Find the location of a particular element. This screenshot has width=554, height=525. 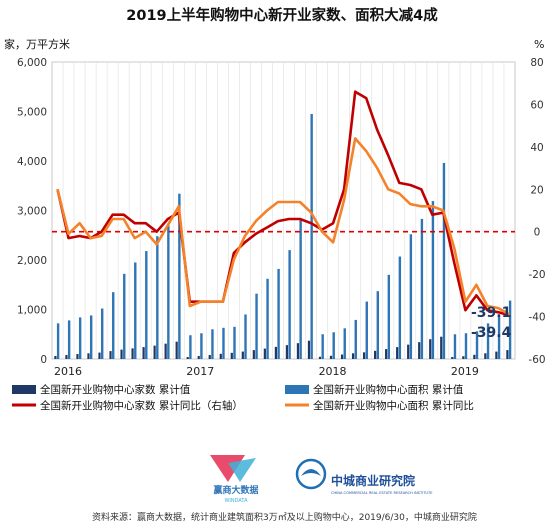

windata-logo-icon-accent is located at coordinates (242, 470).